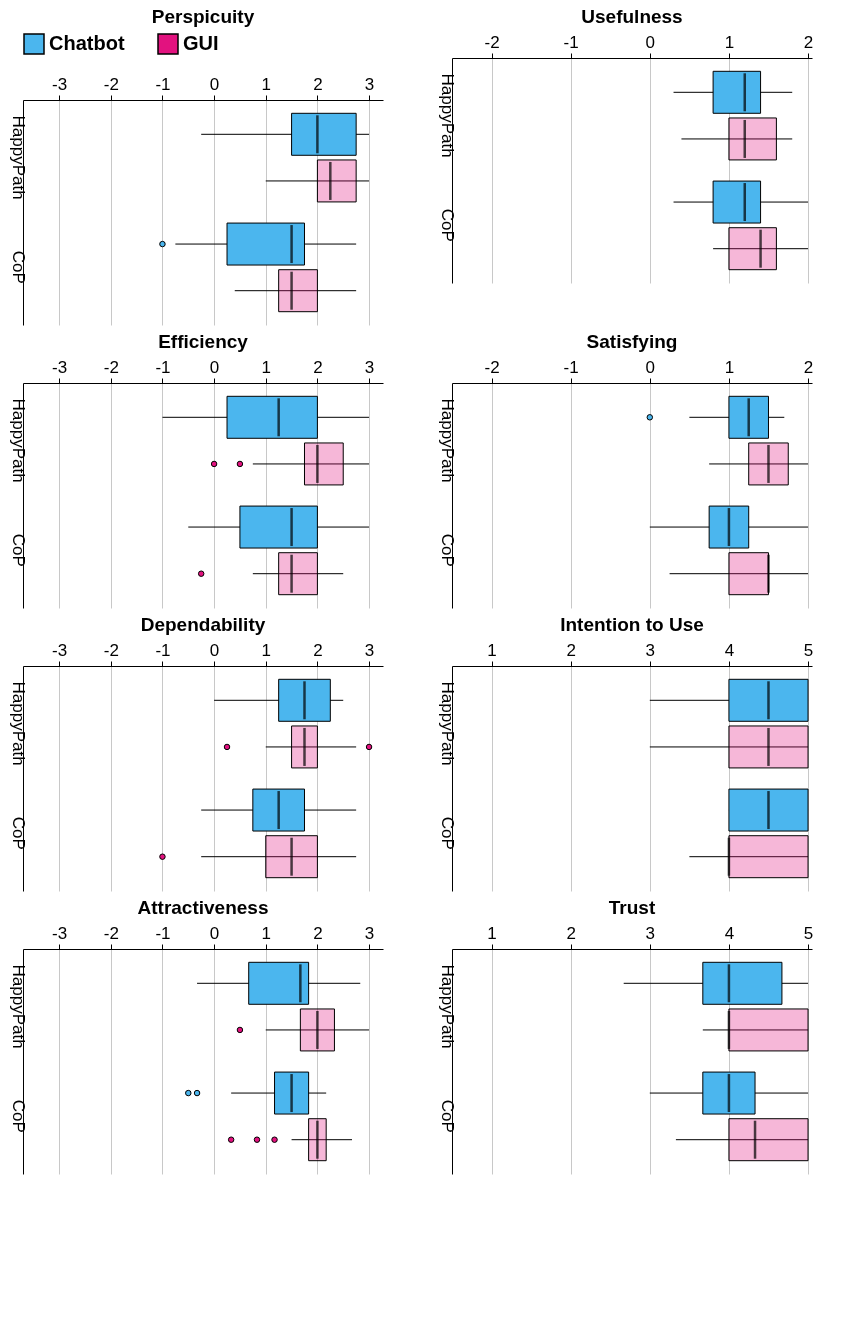 Image resolution: width=867 pixels, height=1330 pixels. Describe the element at coordinates (632, 16) in the screenshot. I see `chart-title: Usefulness` at that location.